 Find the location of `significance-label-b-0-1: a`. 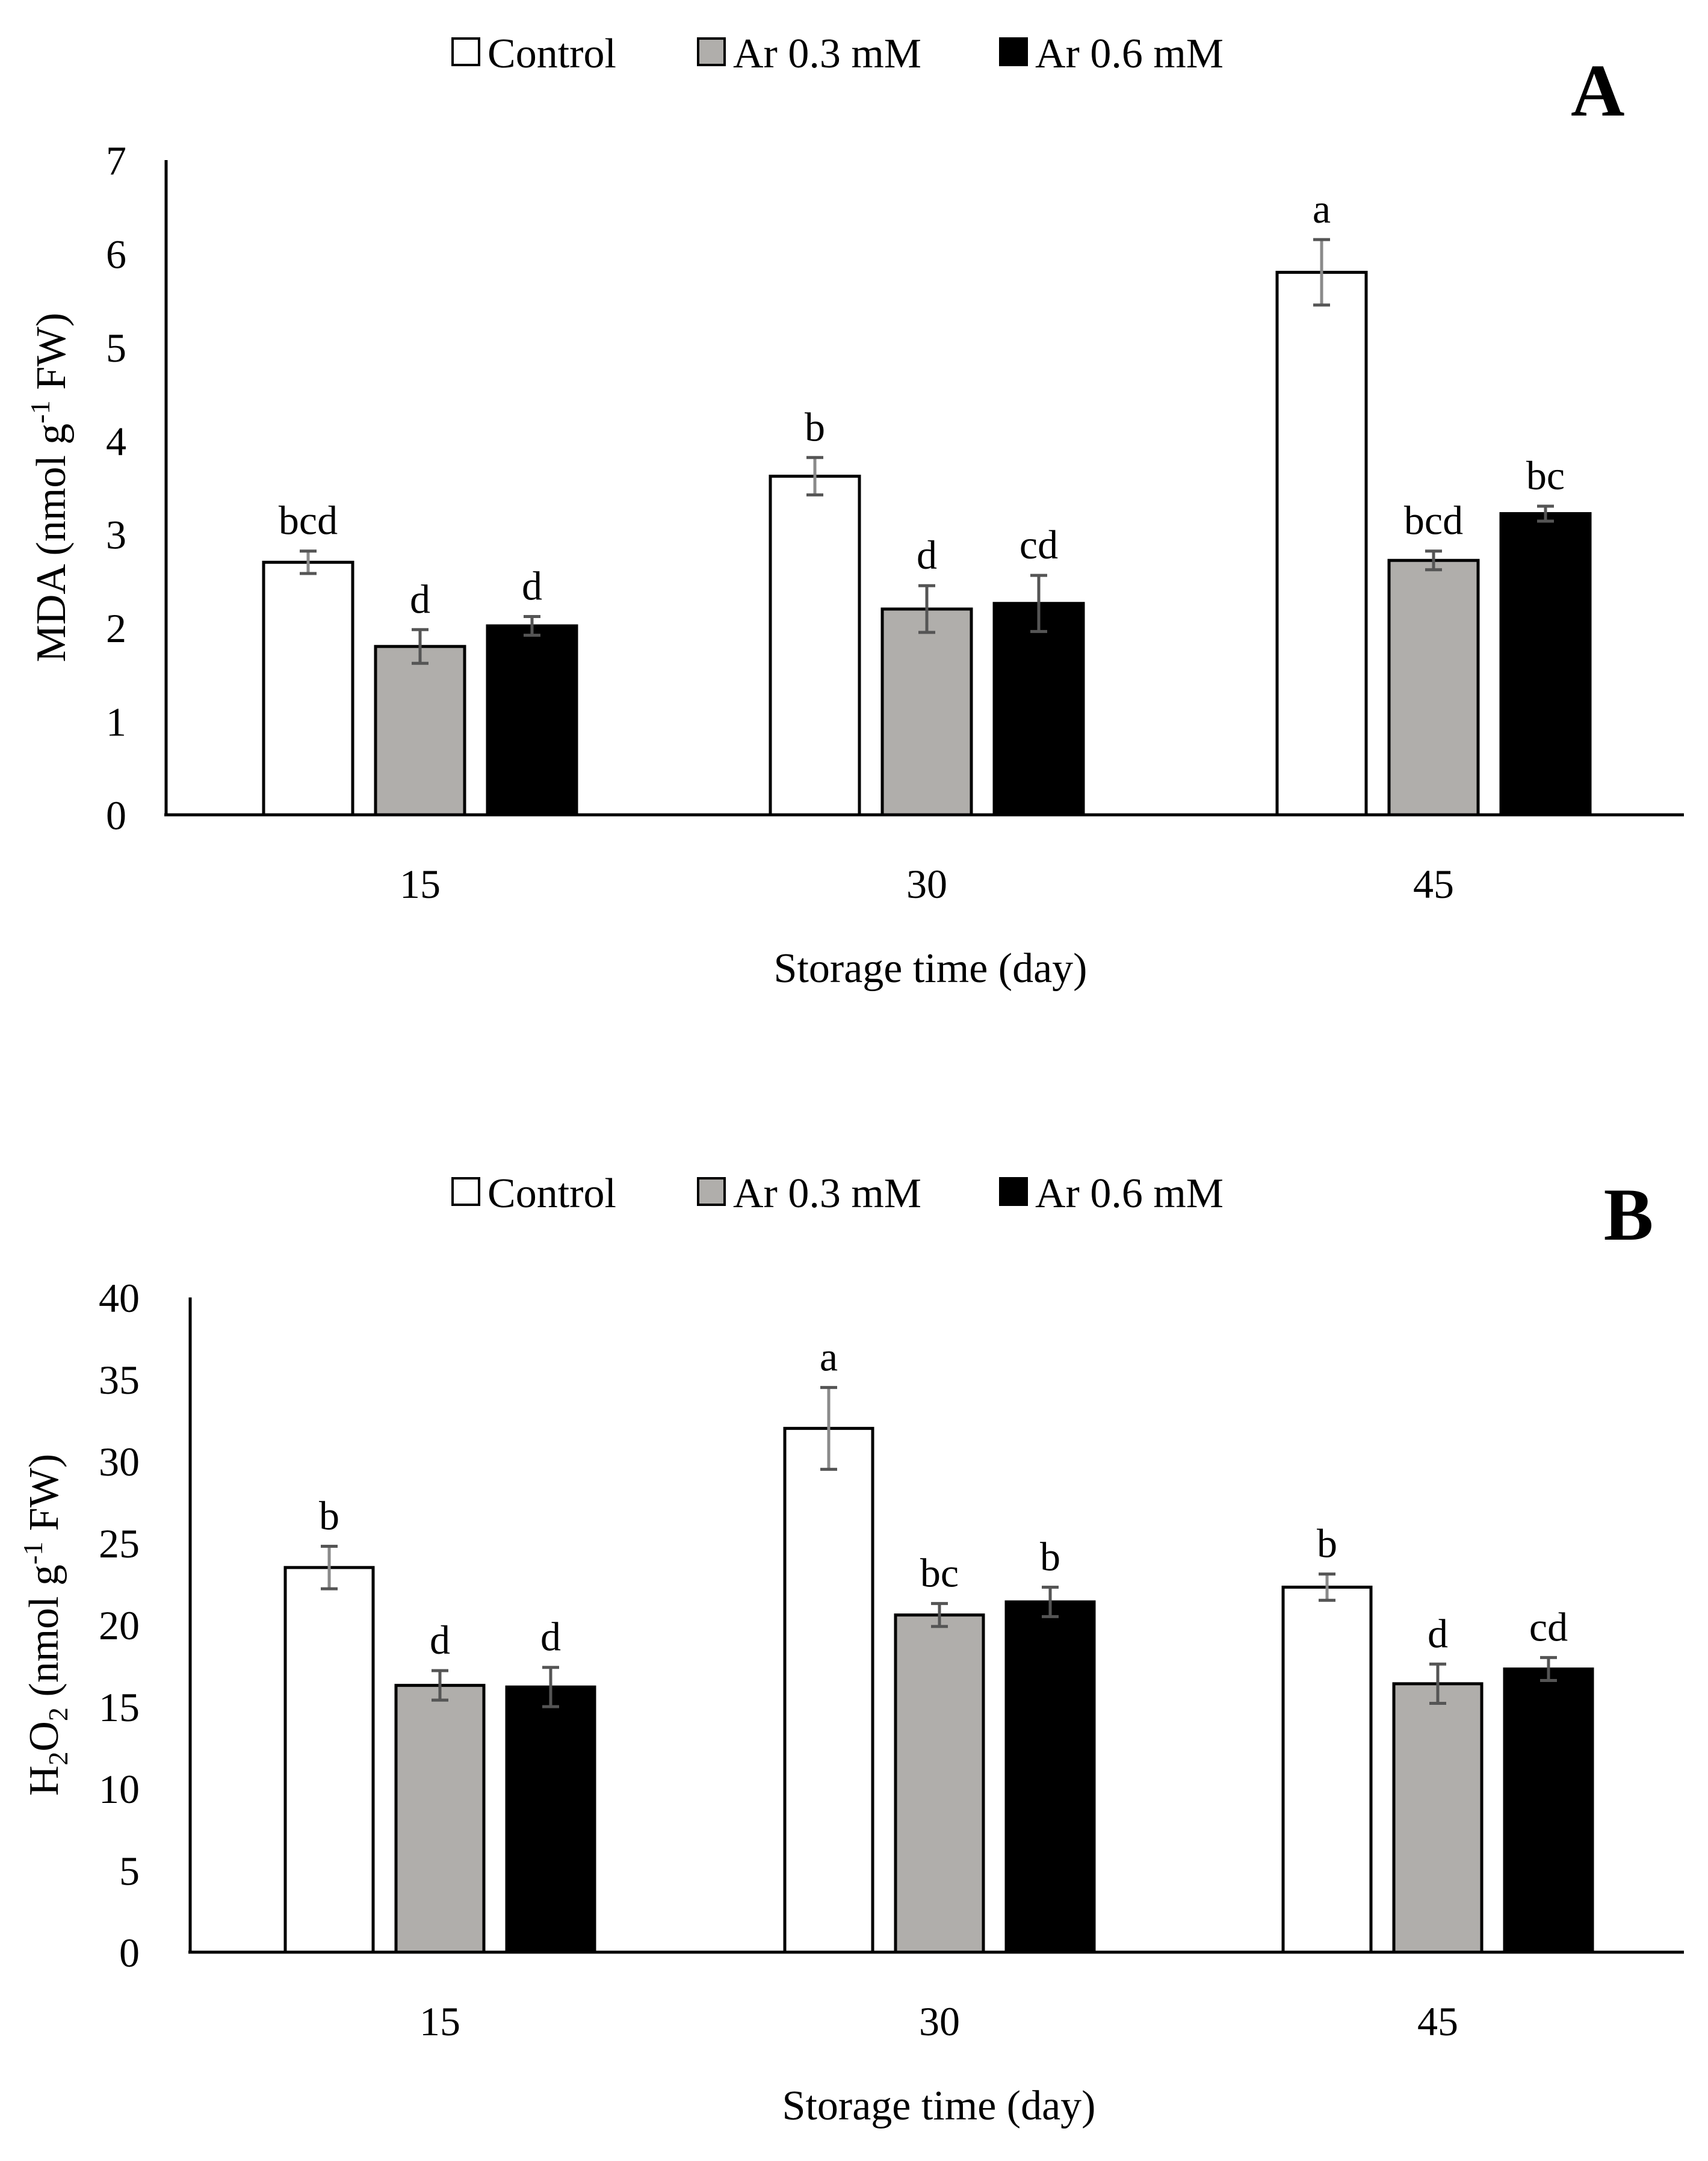

significance-label-b-0-1: a is located at coordinates (829, 1357).